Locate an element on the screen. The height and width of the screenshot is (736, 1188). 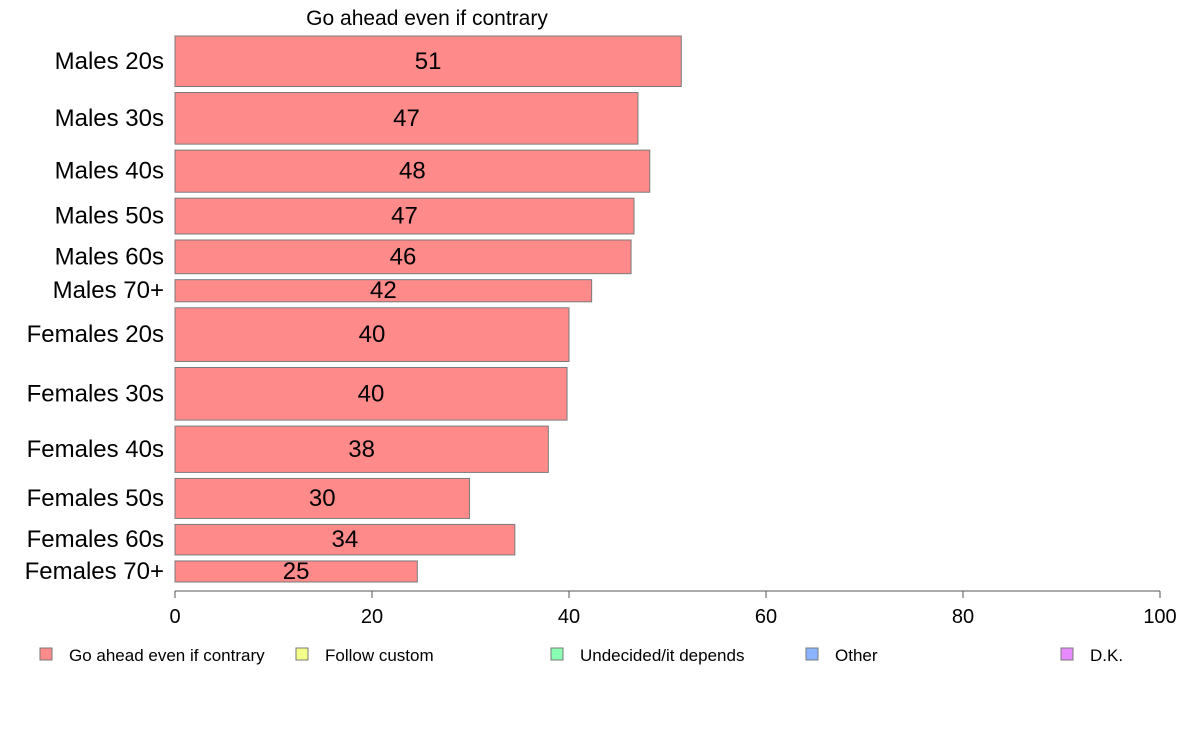
legend-label: Follow custom is located at coordinates (379, 655).